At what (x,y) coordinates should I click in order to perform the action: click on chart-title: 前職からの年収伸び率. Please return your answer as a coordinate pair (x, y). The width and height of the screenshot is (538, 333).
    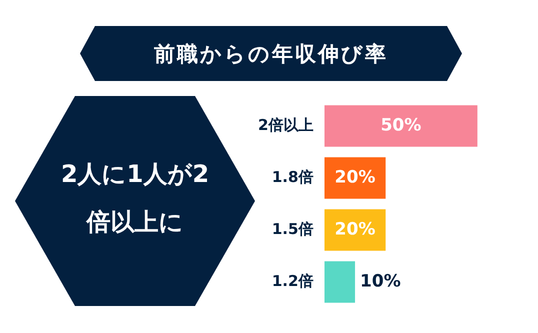
    Looking at the image, I should click on (271, 53).